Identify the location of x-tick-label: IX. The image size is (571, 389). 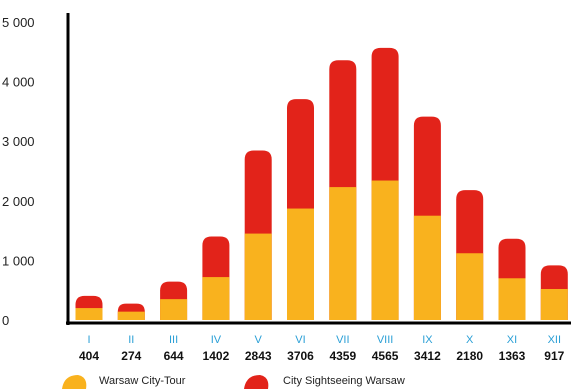
(427, 340).